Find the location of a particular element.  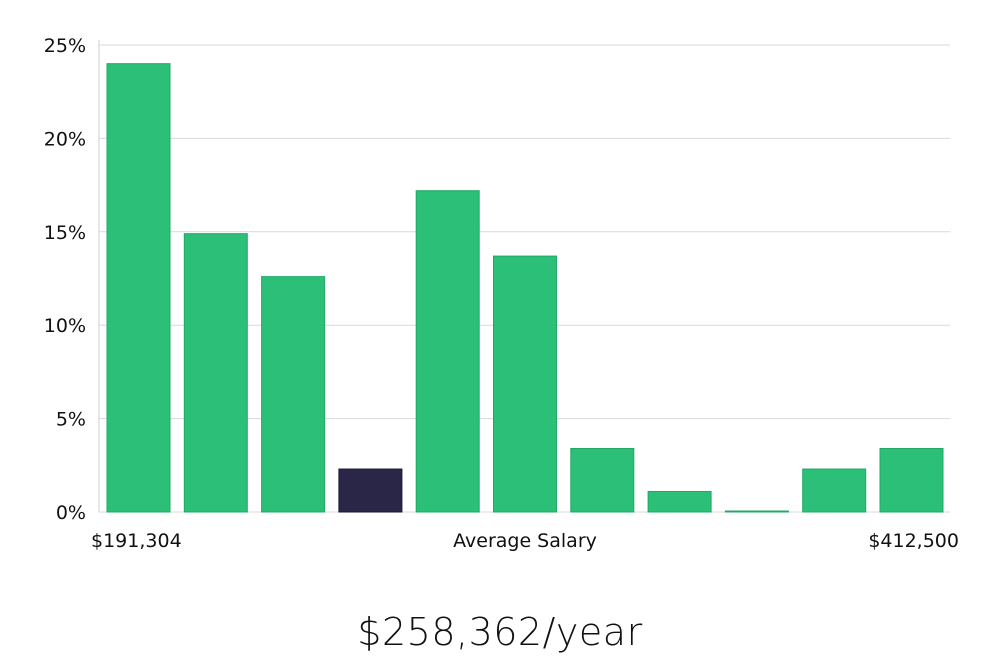

y-tick-label: 25% is located at coordinates (65, 46).